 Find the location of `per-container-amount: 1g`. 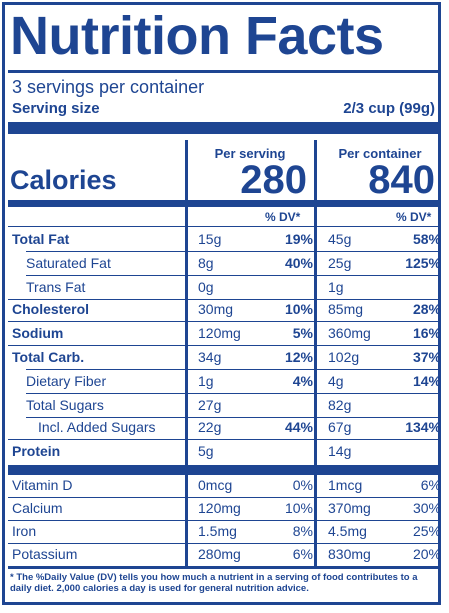

per-container-amount: 1g is located at coordinates (336, 287).